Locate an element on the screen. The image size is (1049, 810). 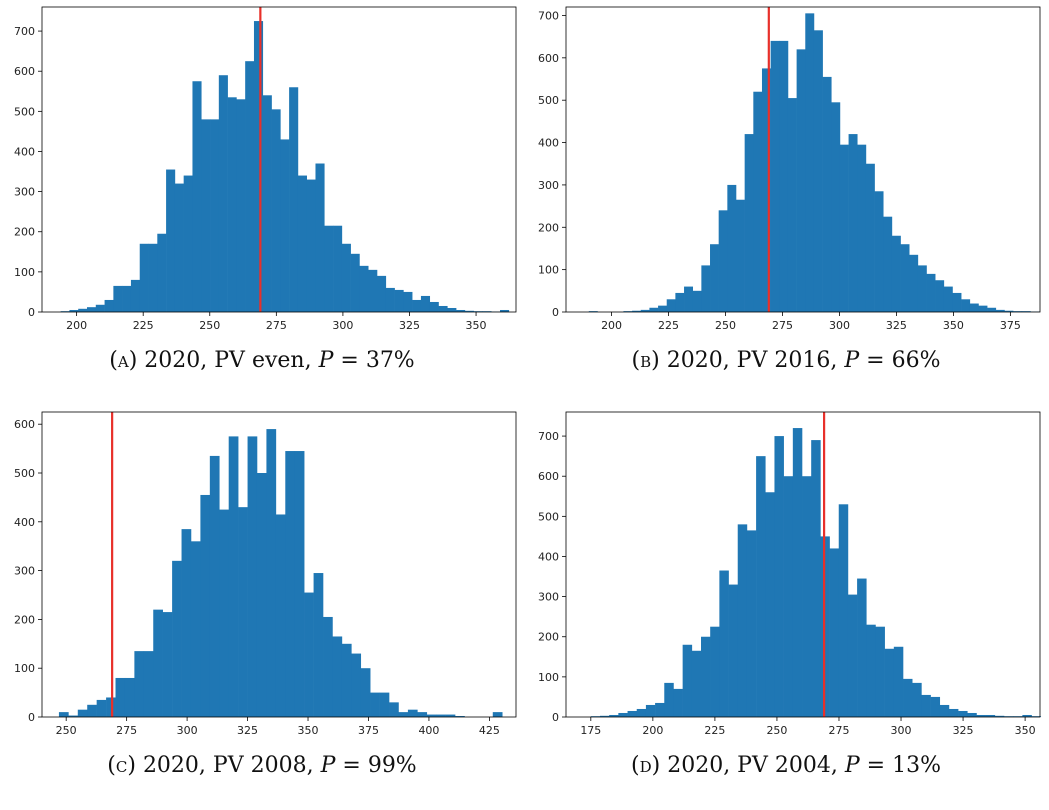
x-tick-label: 200 is located at coordinates (652, 730).